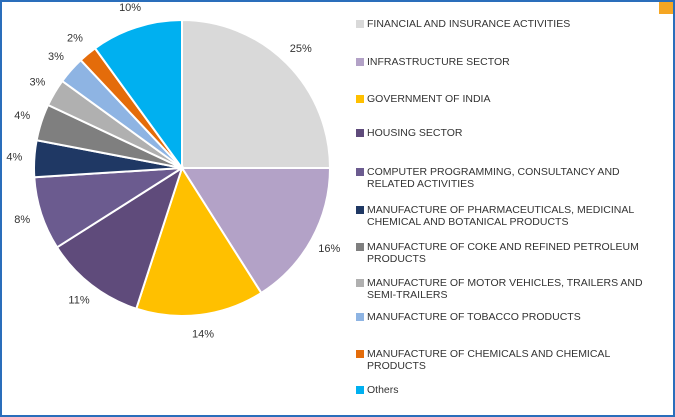 The image size is (675, 417). I want to click on legend-label: HOUSING SECTOR, so click(415, 133).